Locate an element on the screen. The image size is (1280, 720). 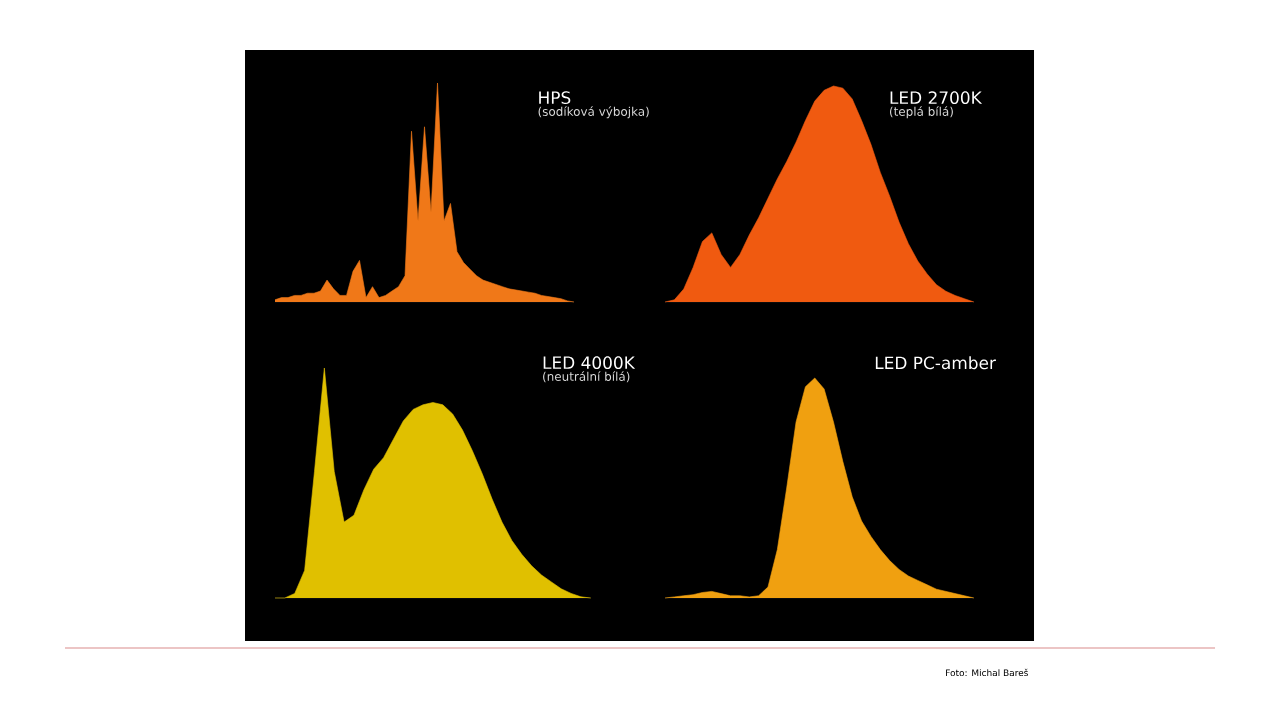
text: (sodíková výbojka) is located at coordinates (593, 112).